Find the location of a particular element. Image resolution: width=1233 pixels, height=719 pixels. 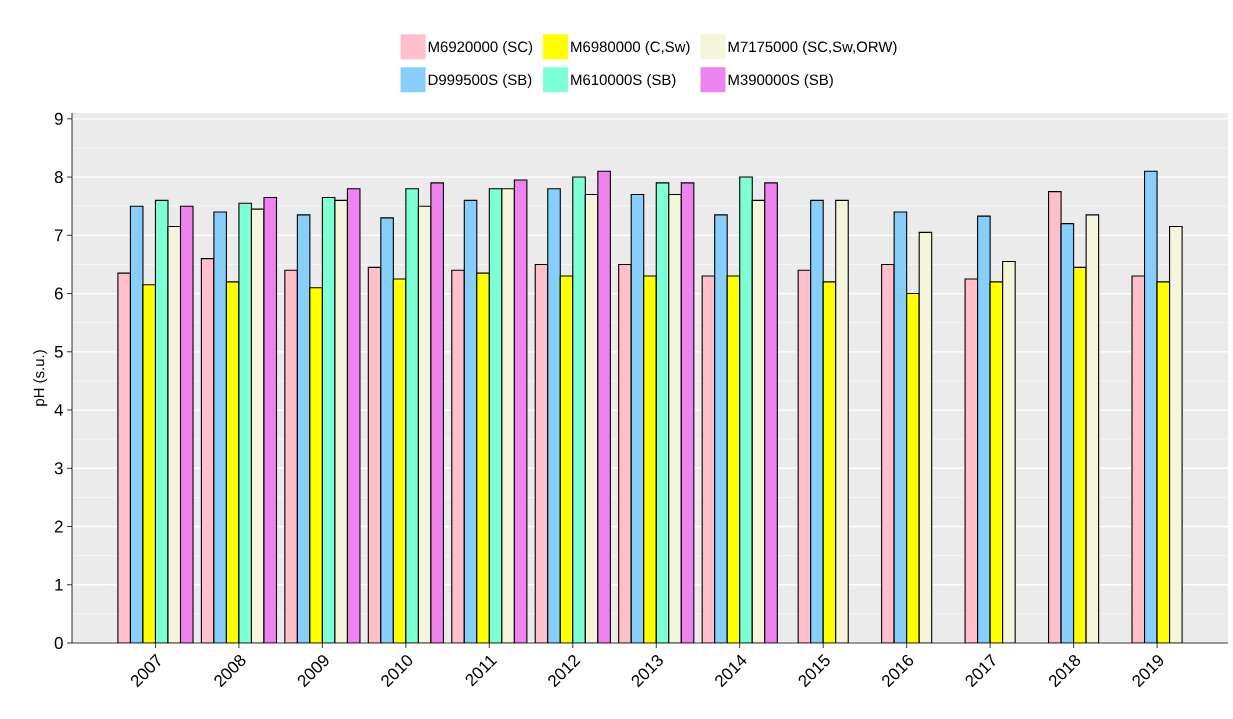

legend-label: M390000S (SB) is located at coordinates (780, 81).